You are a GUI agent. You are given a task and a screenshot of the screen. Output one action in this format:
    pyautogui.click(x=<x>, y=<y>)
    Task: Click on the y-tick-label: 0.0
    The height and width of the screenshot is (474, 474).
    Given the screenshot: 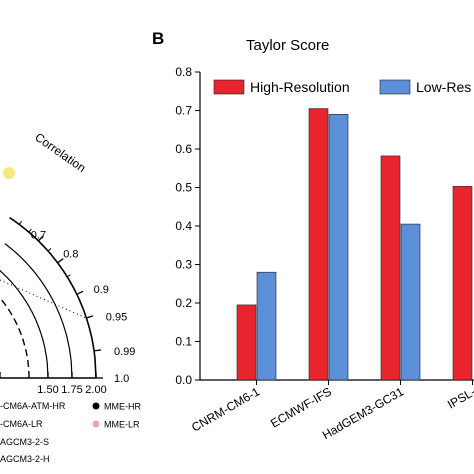 What is the action you would take?
    pyautogui.click(x=183, y=380)
    